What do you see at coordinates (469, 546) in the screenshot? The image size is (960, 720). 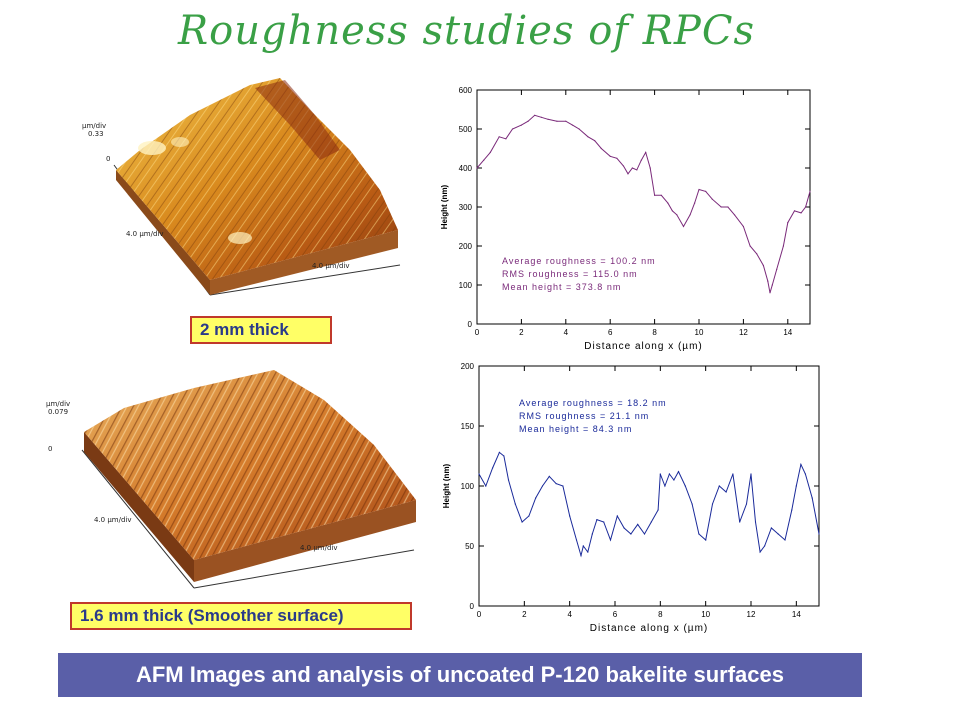 I see `plot-bottom-ytick-label: 50` at bounding box center [469, 546].